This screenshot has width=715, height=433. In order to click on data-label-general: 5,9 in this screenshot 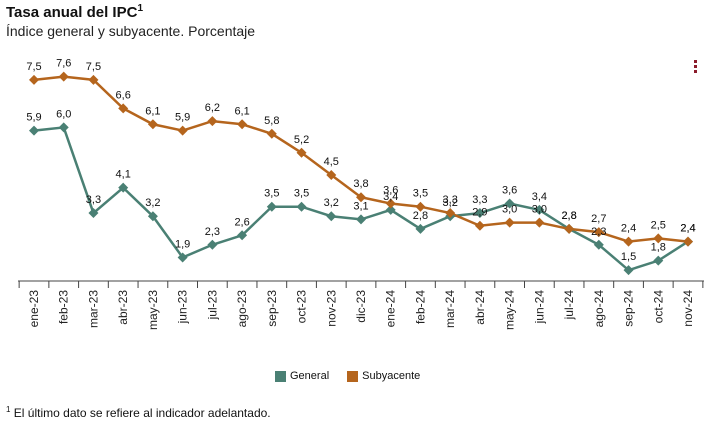, I will do `click(33, 118)`.